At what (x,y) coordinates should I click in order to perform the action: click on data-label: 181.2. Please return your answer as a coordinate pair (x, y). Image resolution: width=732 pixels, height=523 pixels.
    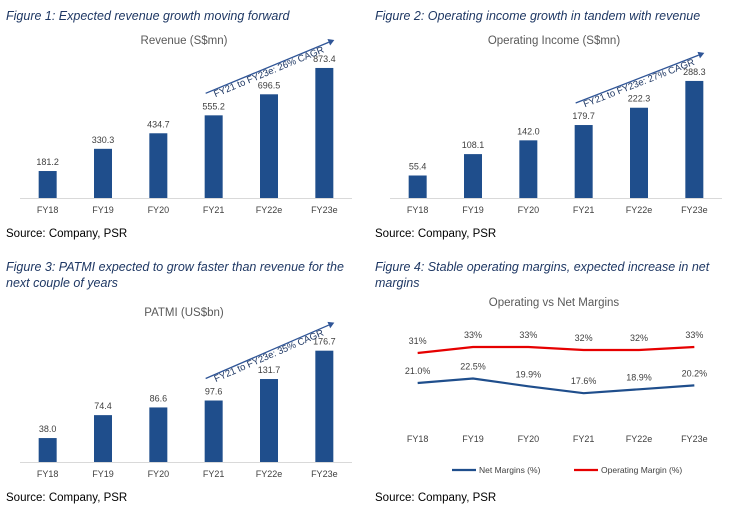
    Looking at the image, I should click on (47, 162).